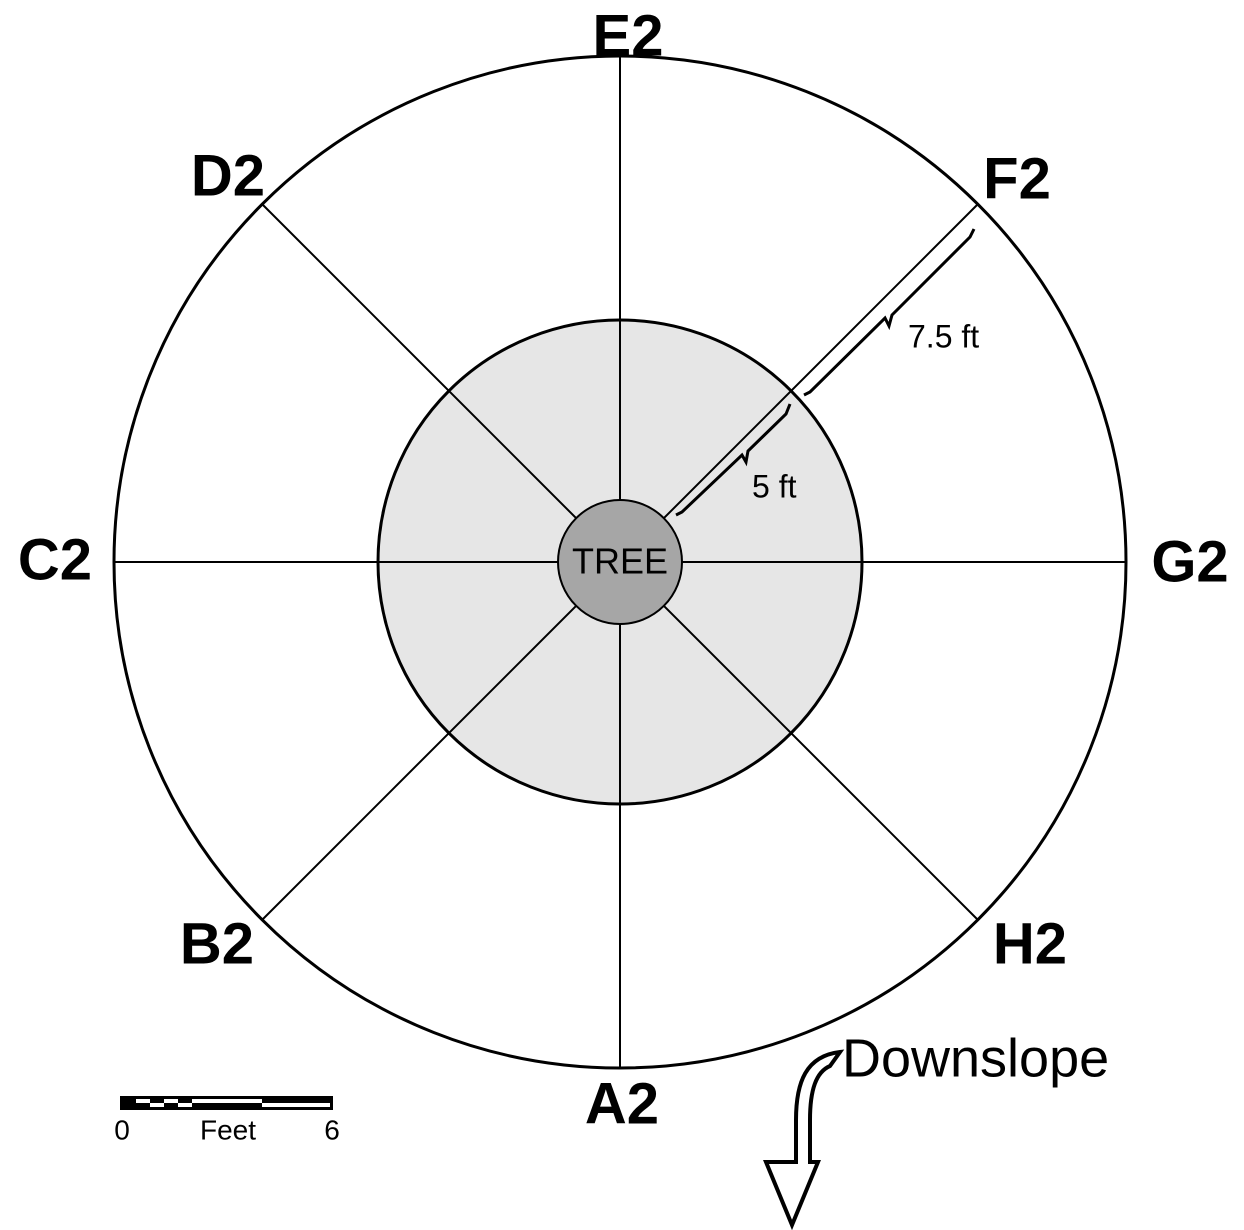  What do you see at coordinates (733, 460) in the screenshot?
I see `inner-brace` at bounding box center [733, 460].